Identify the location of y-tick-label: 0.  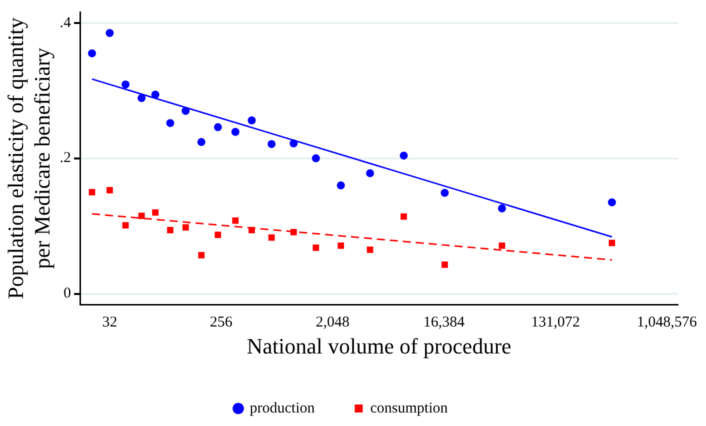
(68, 294).